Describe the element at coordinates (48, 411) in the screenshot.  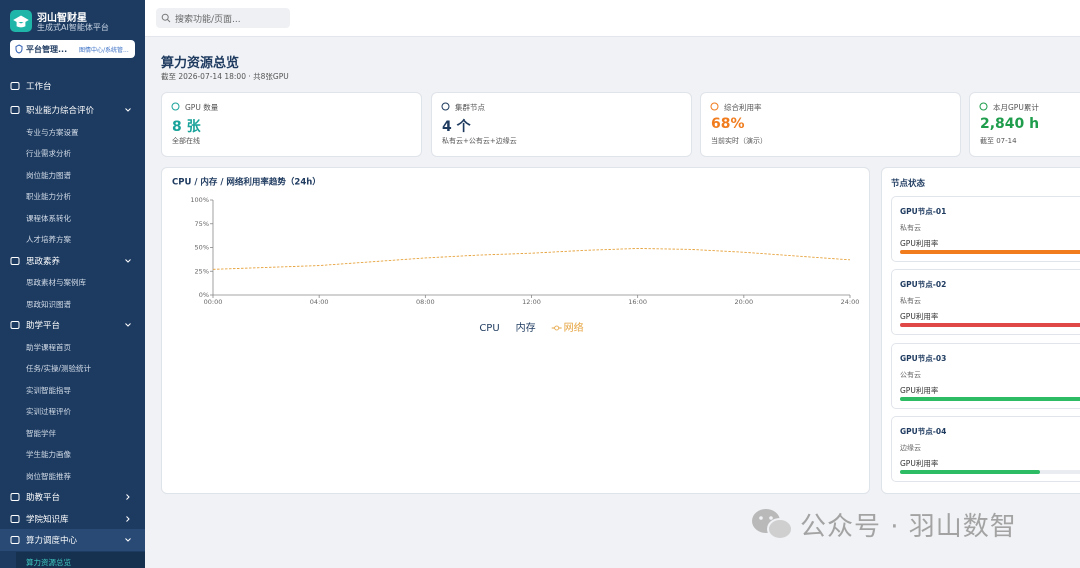
I see `submenu-item: 实训过程评价` at that location.